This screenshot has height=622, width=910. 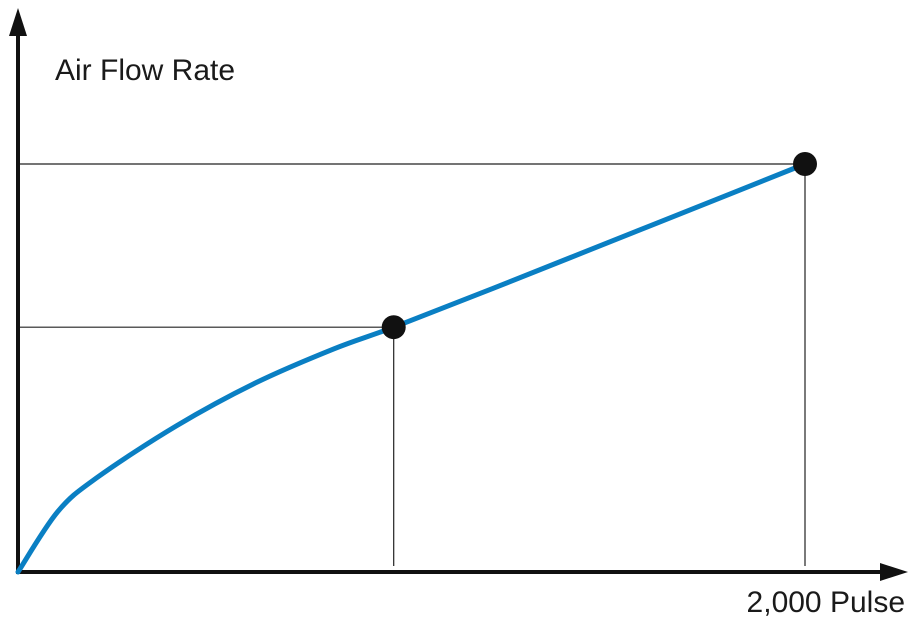 I want to click on markers-layer, so click(x=599, y=246).